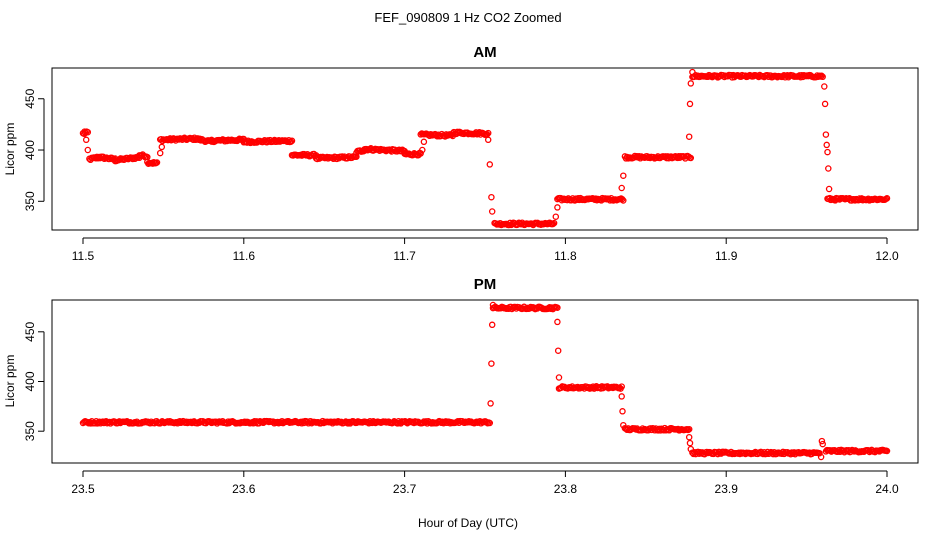 Image resolution: width=936 pixels, height=540 pixels. I want to click on panel-pm-x-tick-label: 23.9, so click(727, 489).